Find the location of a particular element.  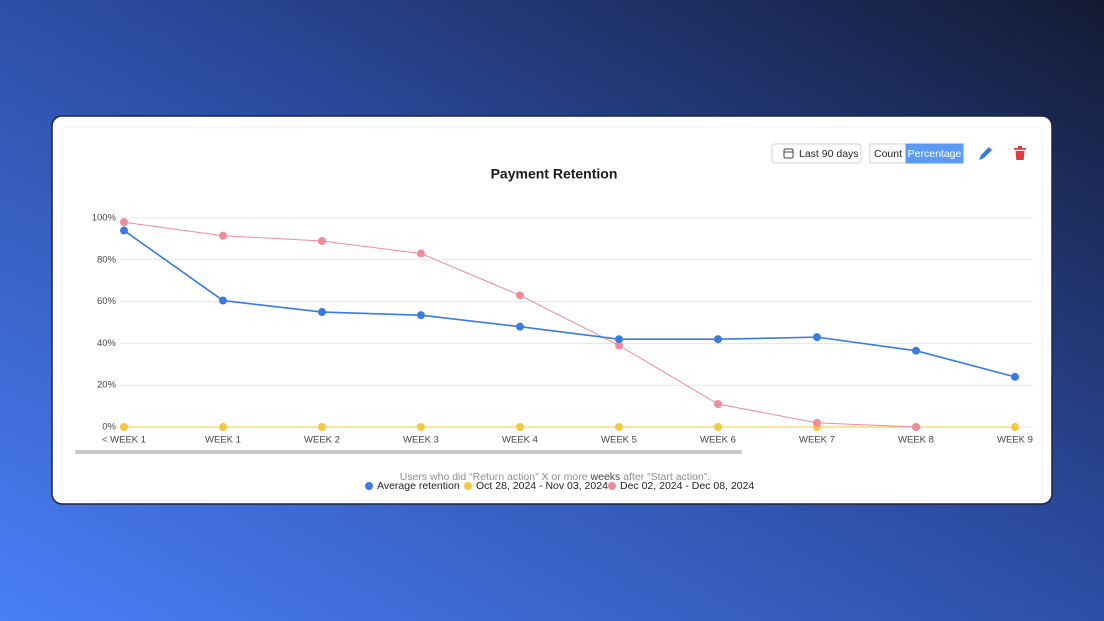

caption-emphasis: weeks is located at coordinates (605, 477).